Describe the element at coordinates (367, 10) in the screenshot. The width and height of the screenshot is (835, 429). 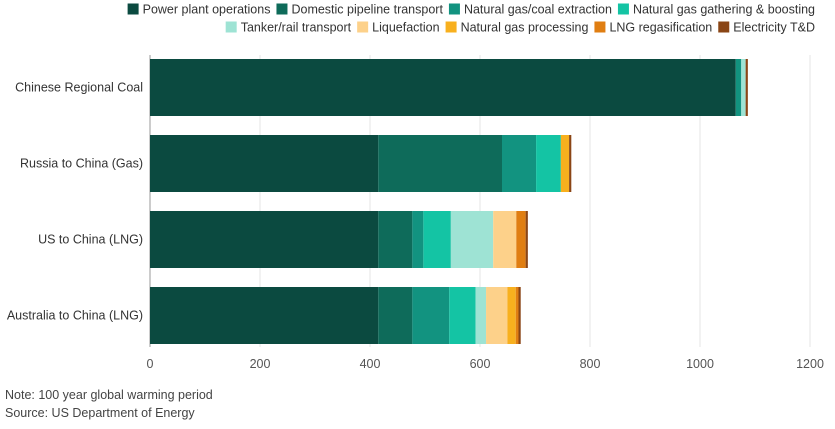
I see `legend-label: Domestic pipeline transport` at that location.